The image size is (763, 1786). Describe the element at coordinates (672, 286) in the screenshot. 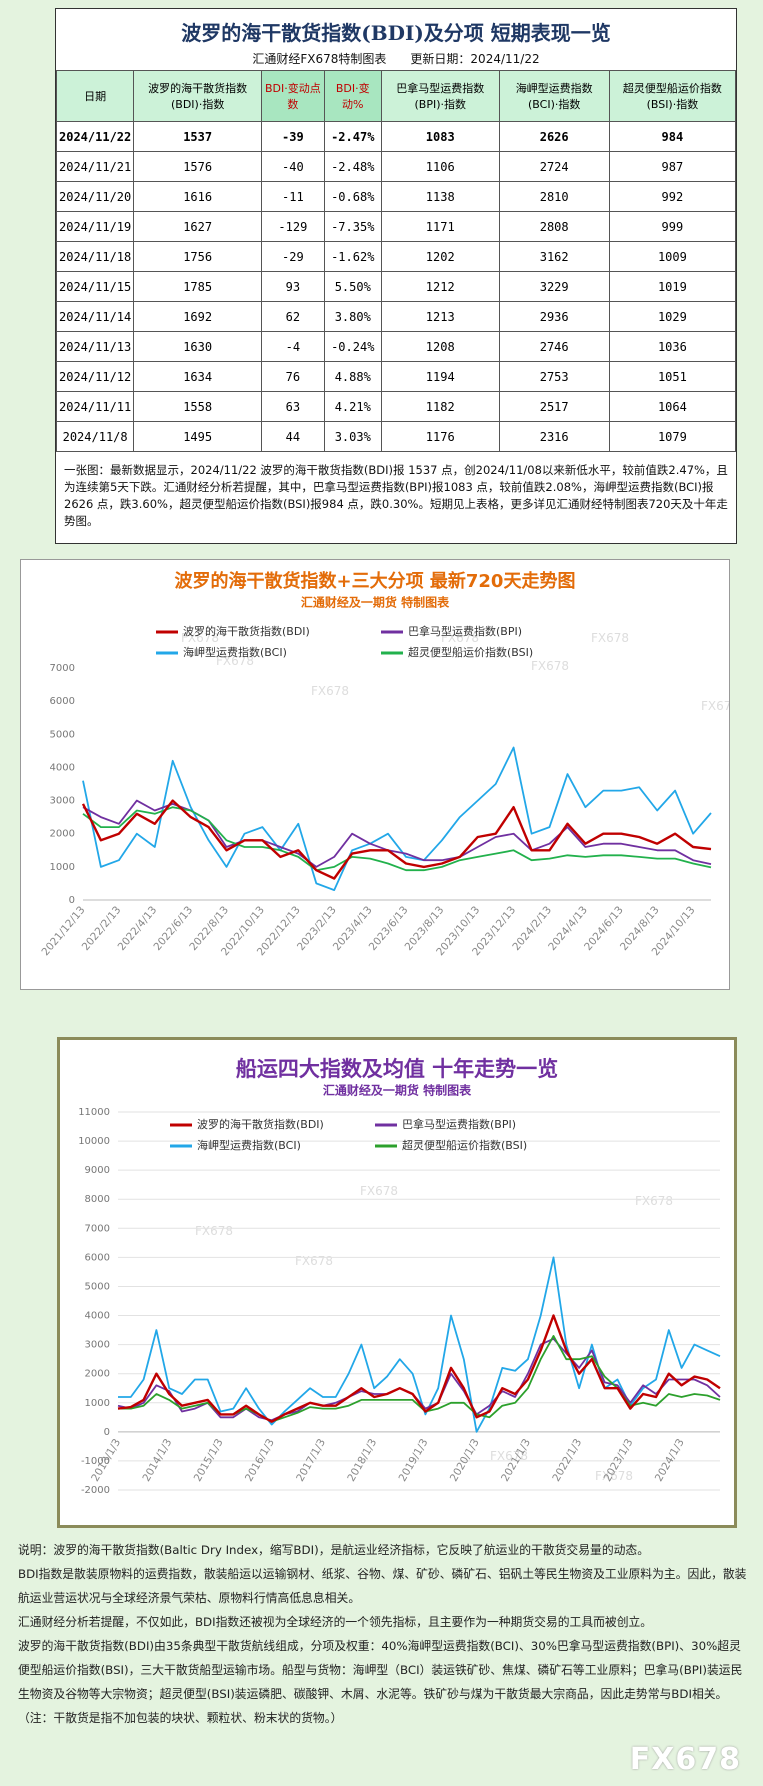

I see `table-cell: 1019` at that location.